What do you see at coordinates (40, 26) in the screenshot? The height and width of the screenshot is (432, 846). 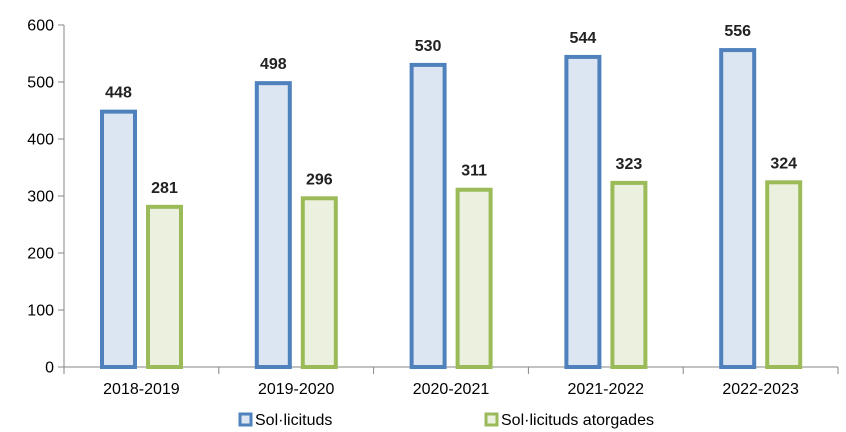 I see `y-tick-label: 600` at bounding box center [40, 26].